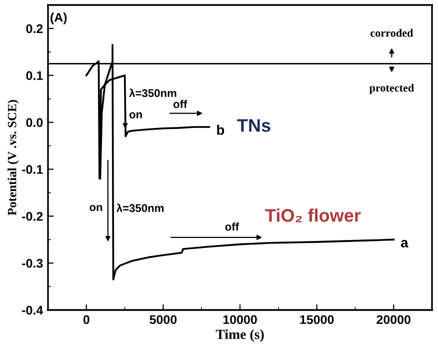 Image resolution: width=438 pixels, height=349 pixels. What do you see at coordinates (34, 29) in the screenshot?
I see `y-tick-label: 0.2` at bounding box center [34, 29].